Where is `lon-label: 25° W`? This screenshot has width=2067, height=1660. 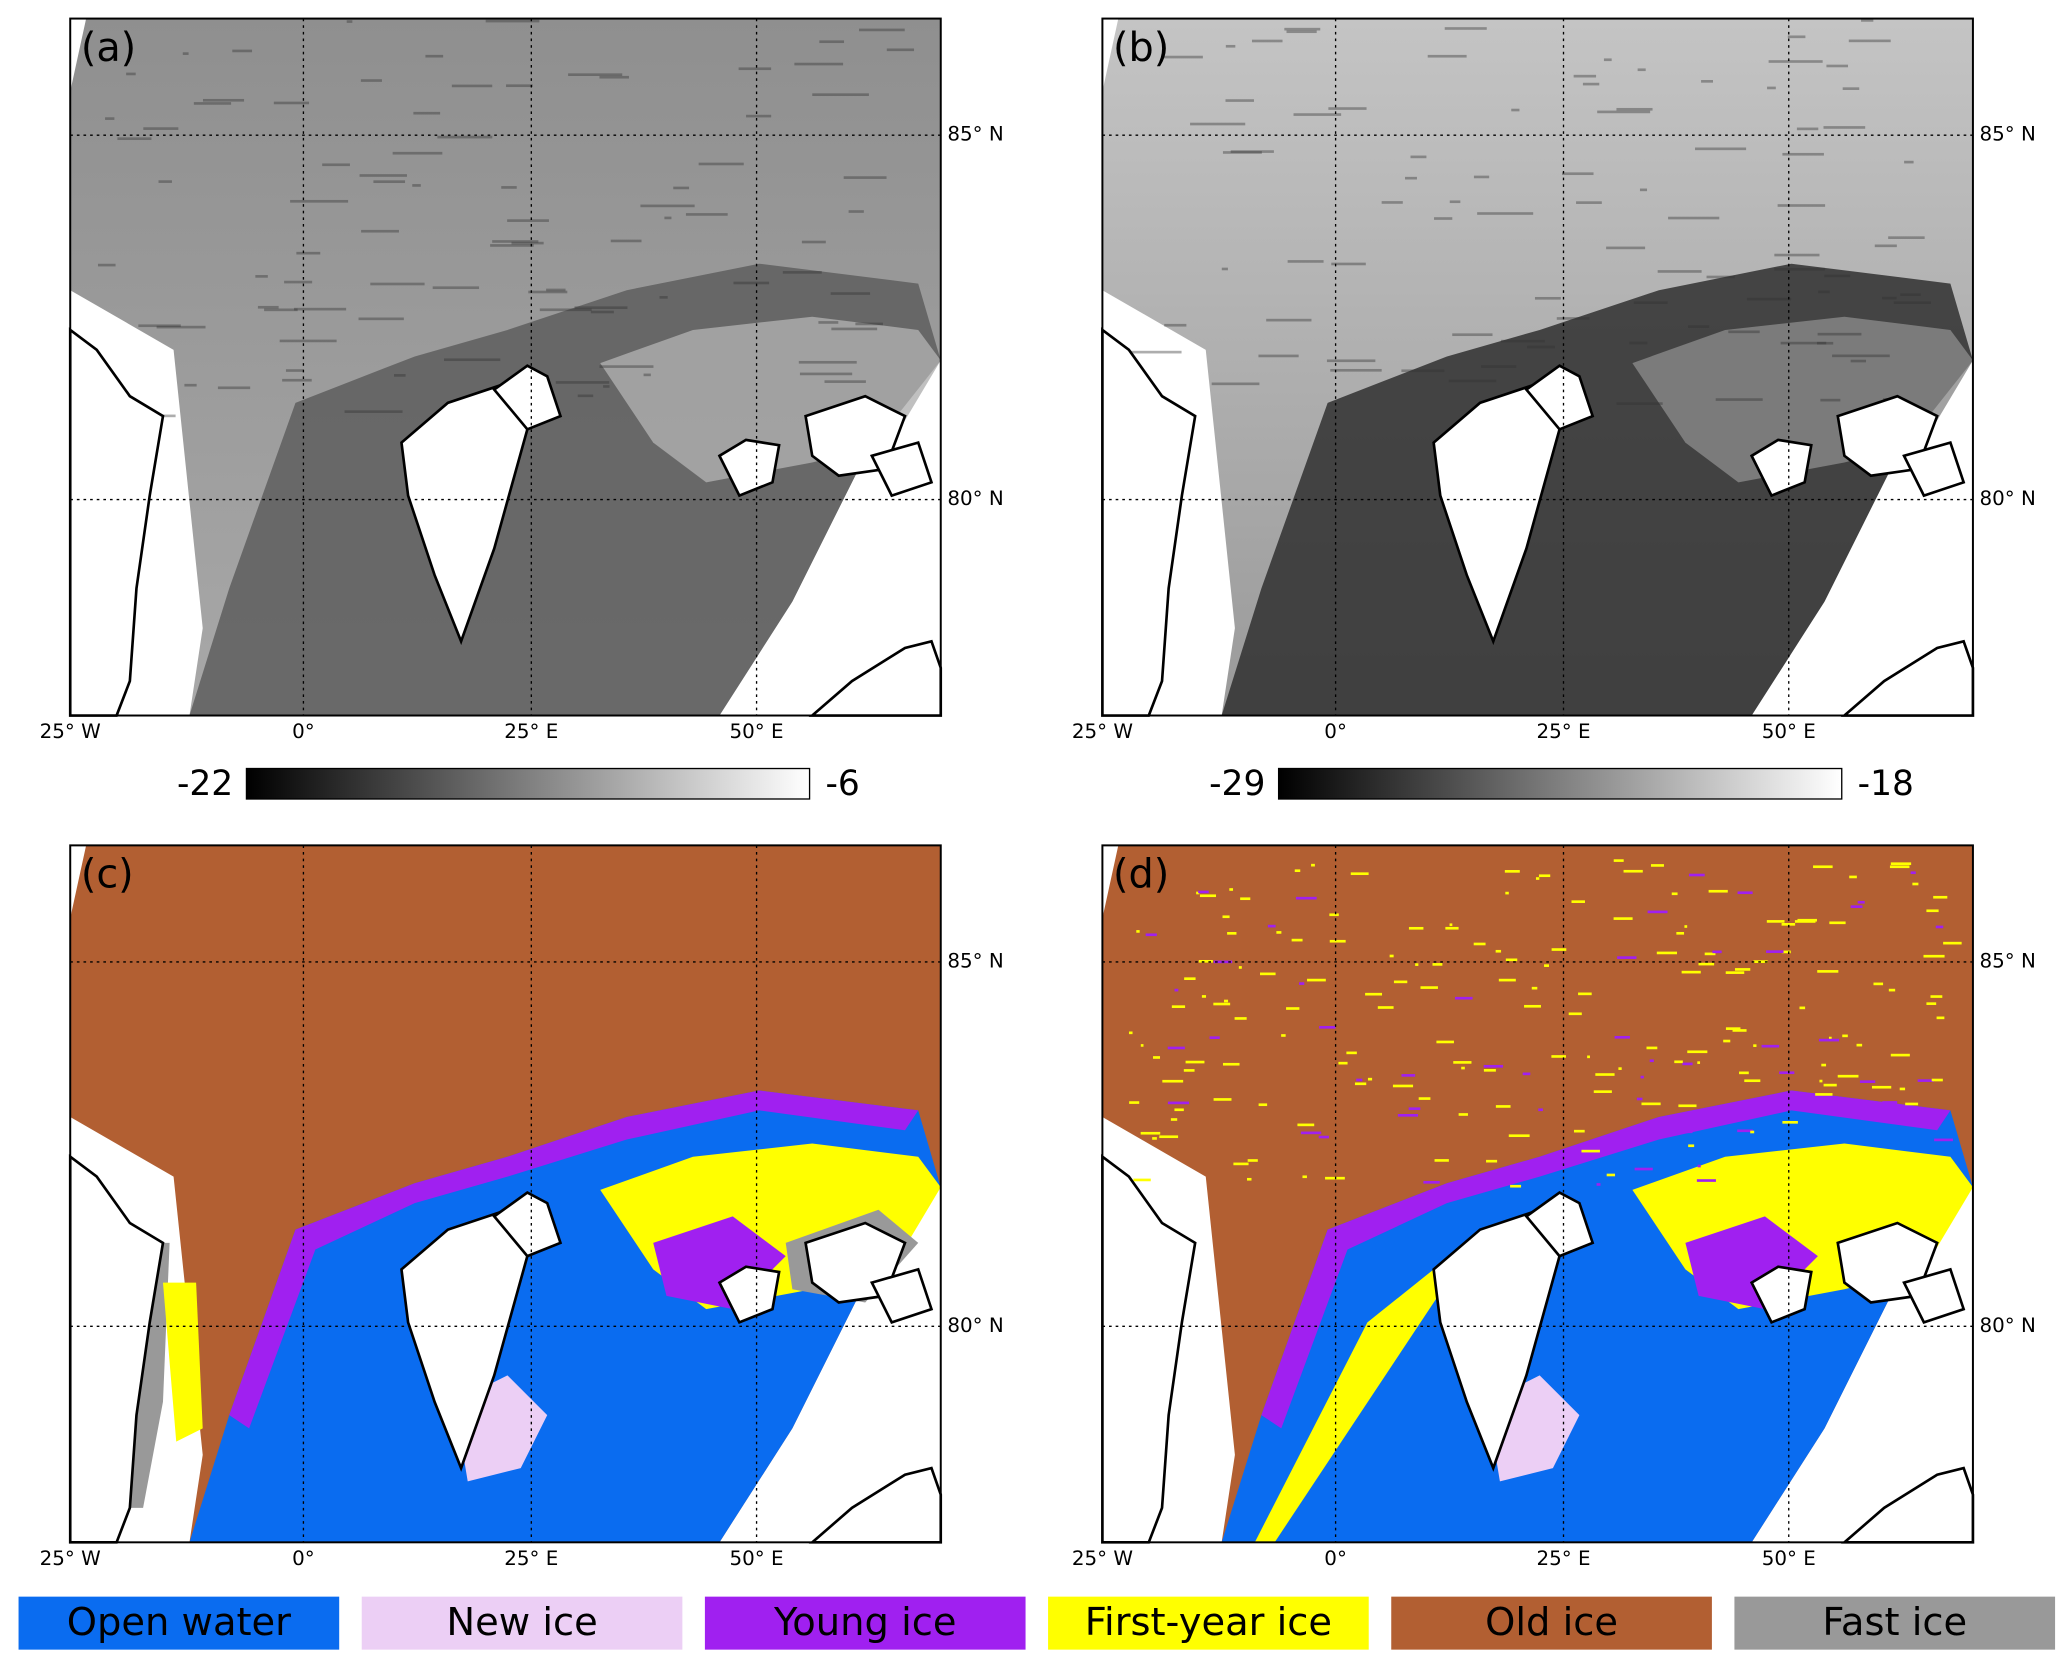 lon-label: 25° W is located at coordinates (70, 1558).